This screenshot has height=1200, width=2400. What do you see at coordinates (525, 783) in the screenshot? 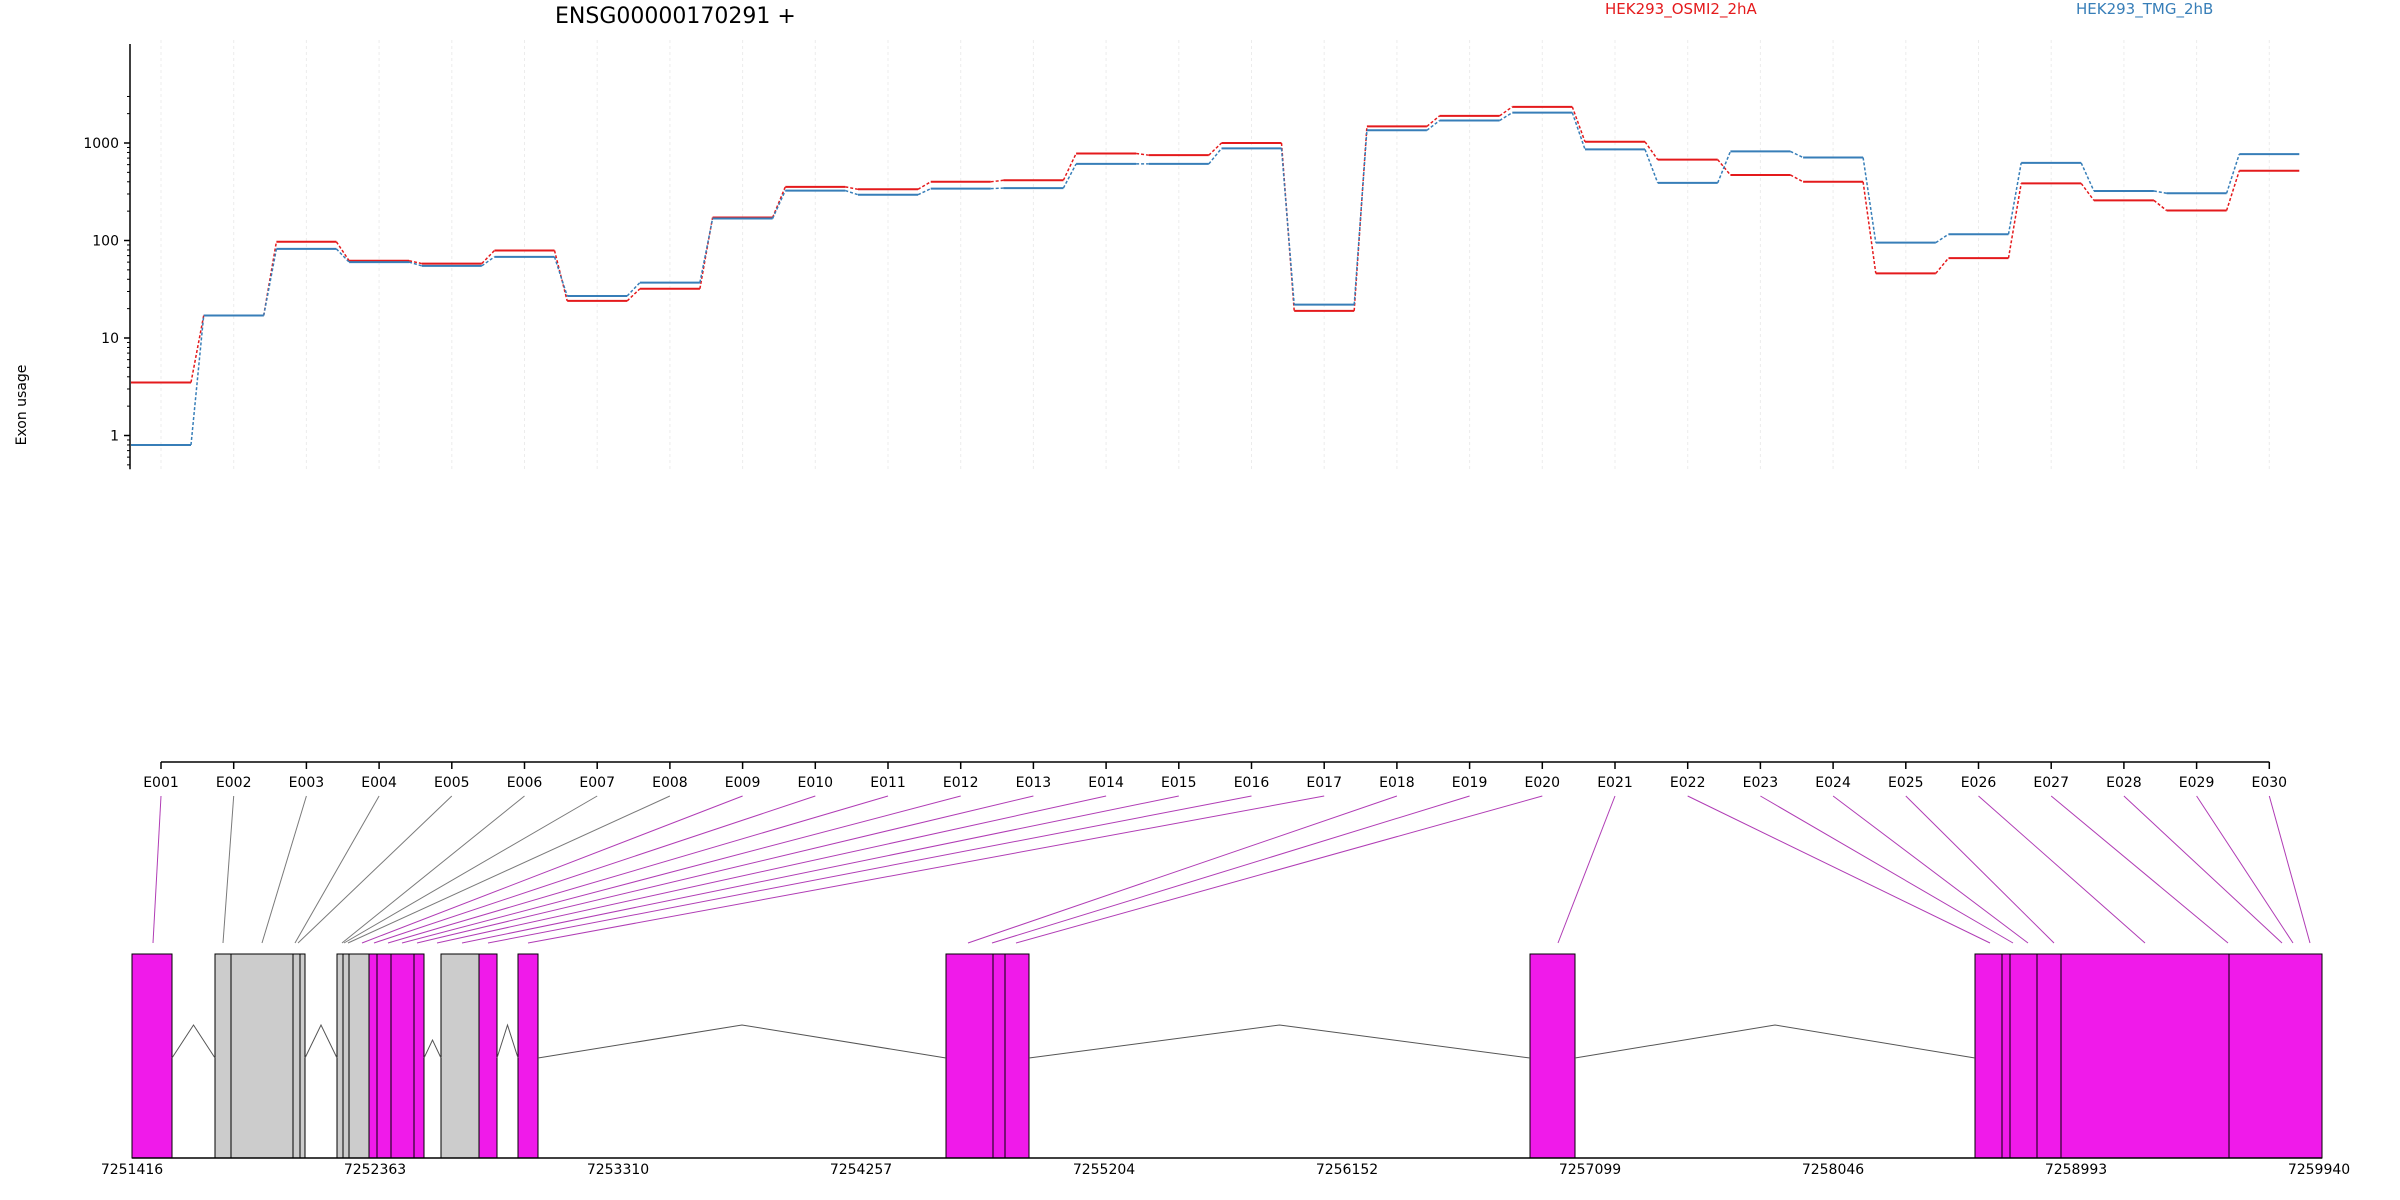
I see `exon-label-E006: E006` at bounding box center [525, 783].